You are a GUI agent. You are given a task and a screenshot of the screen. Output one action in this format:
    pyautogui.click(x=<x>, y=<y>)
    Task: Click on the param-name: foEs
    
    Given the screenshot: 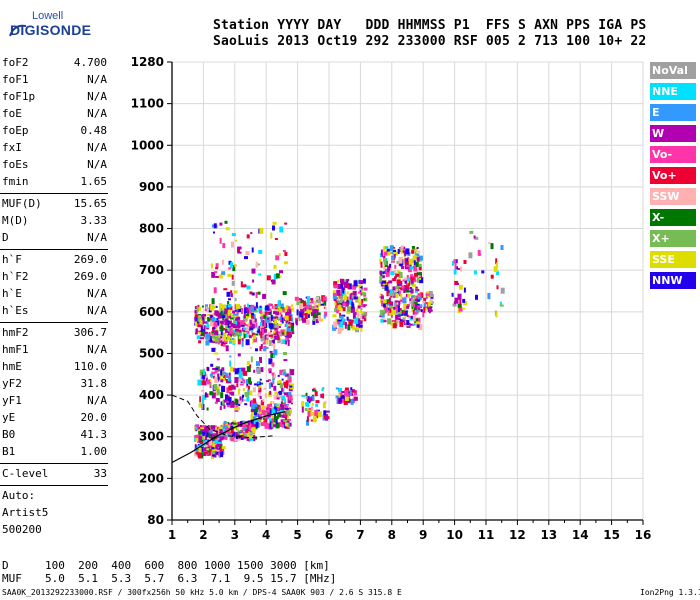 What is the action you would take?
    pyautogui.click(x=15, y=164)
    